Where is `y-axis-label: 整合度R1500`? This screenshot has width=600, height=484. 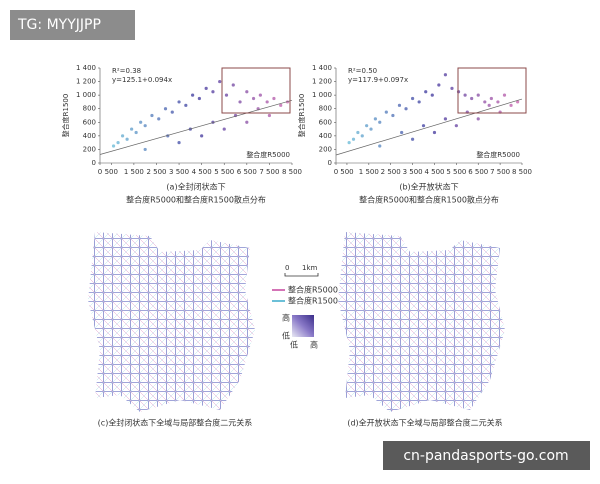 y-axis-label: 整合度R1500 is located at coordinates (65, 116).